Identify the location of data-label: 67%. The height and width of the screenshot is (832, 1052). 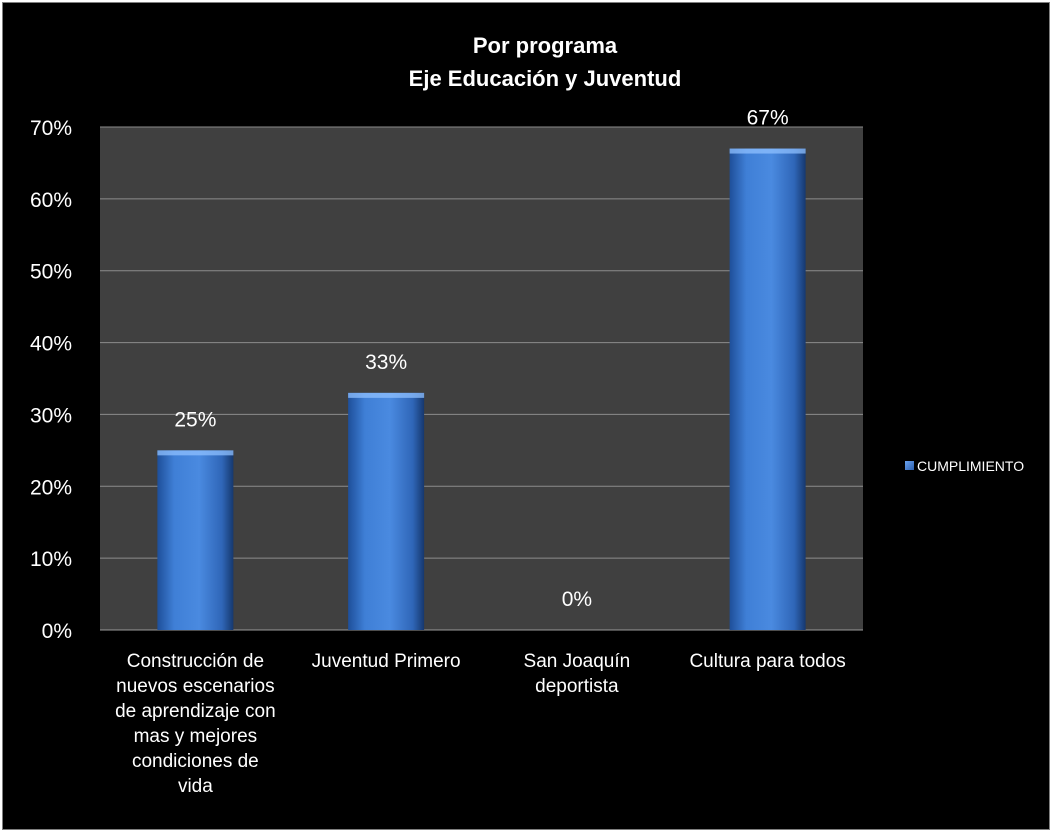
(768, 118).